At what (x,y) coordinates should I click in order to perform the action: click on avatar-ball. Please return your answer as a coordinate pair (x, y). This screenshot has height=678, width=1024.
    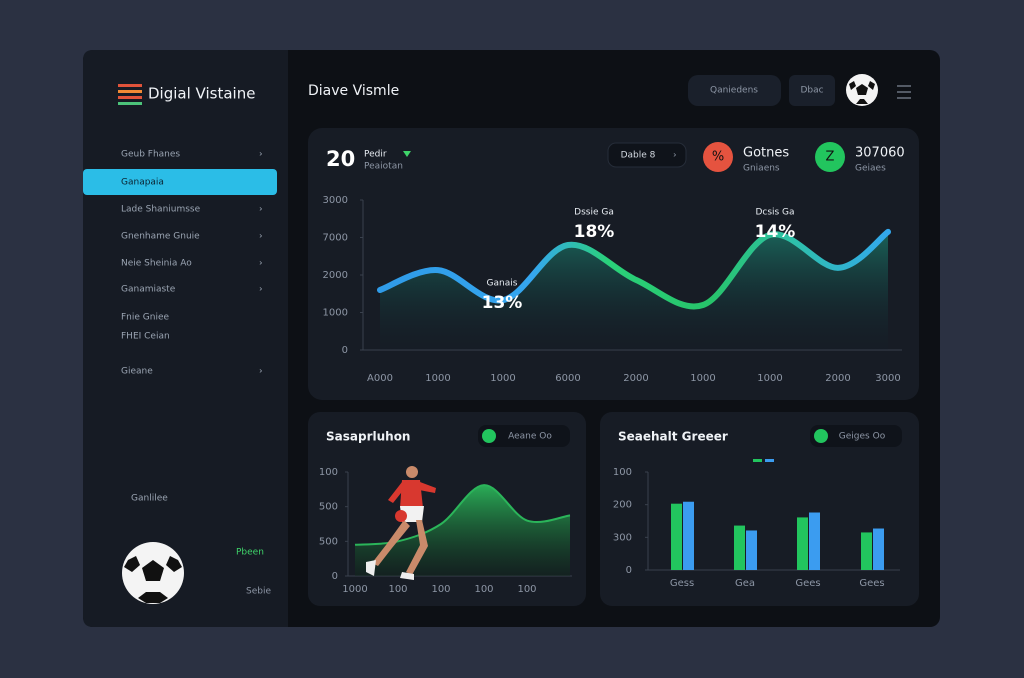
    Looking at the image, I should click on (862, 90).